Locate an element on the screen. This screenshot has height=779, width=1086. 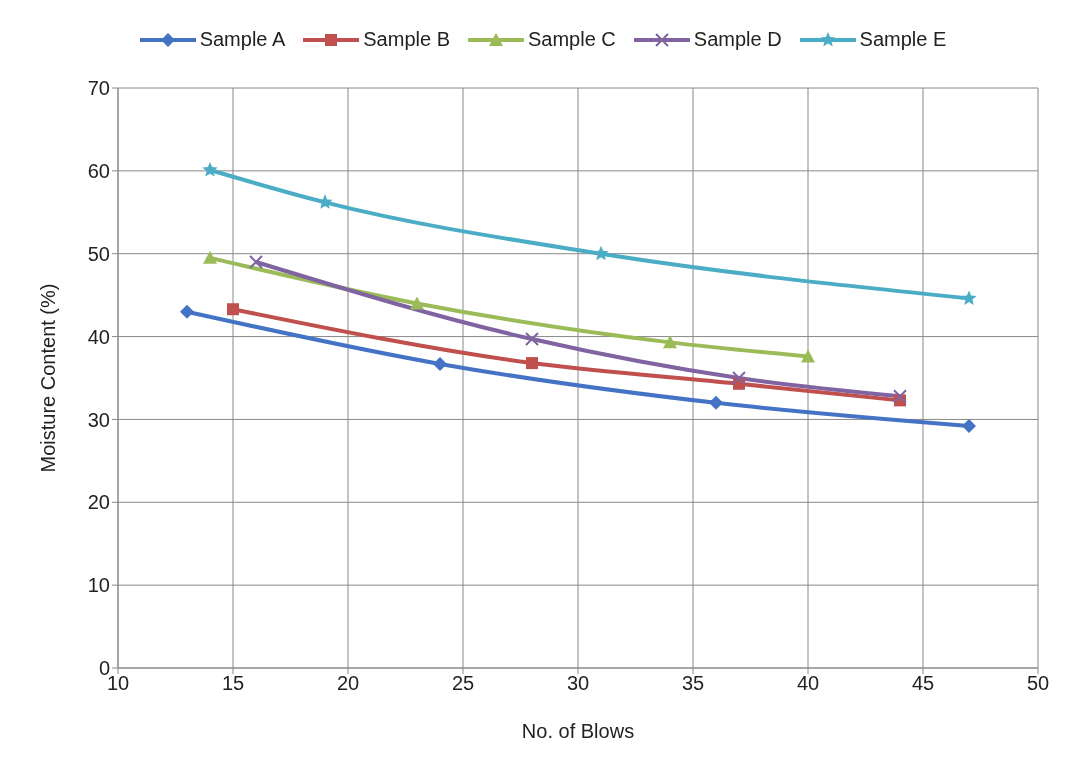
legend-label: Sample C is located at coordinates (571, 39).